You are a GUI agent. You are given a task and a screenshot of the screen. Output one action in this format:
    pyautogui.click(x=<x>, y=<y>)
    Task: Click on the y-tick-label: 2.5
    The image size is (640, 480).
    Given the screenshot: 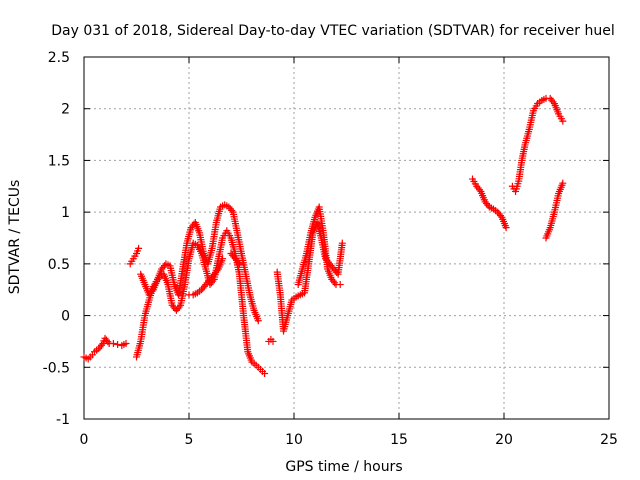 What is the action you would take?
    pyautogui.click(x=59, y=58)
    